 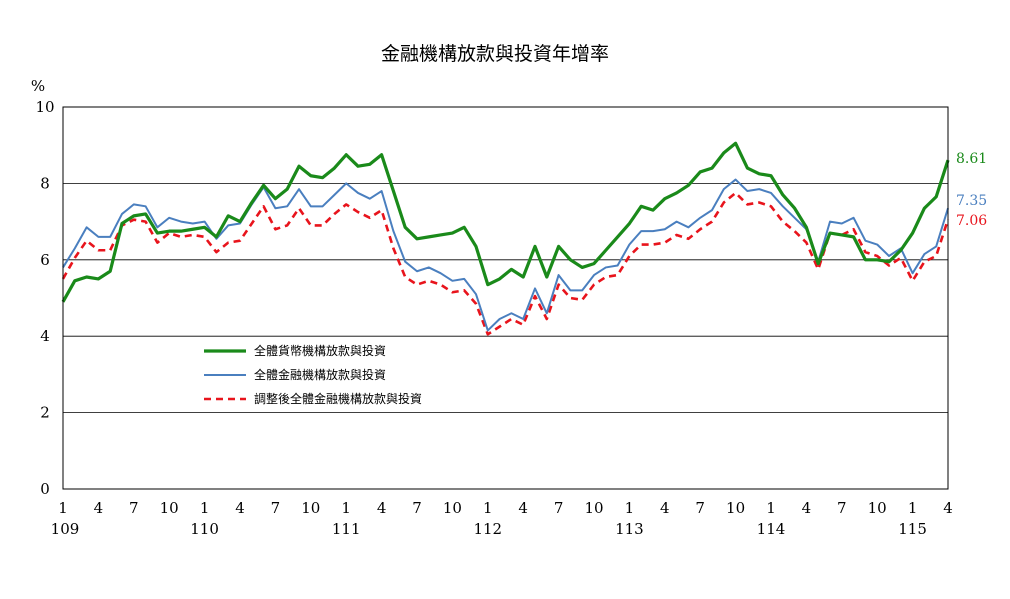 What do you see at coordinates (204, 529) in the screenshot?
I see `x-year-label: 110` at bounding box center [204, 529].